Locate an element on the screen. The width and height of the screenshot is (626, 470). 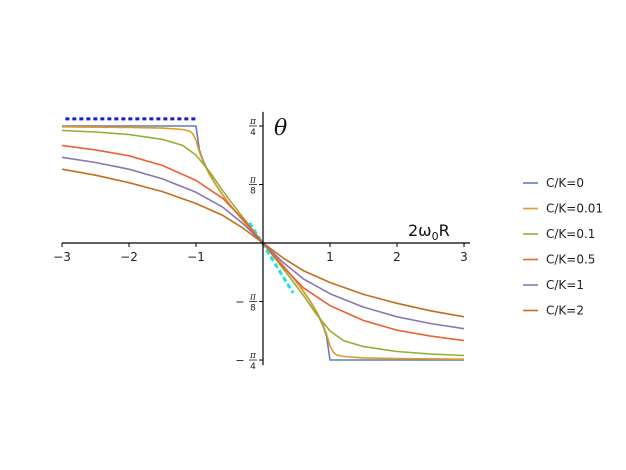
legend-label: C/K=1 is located at coordinates (565, 285).